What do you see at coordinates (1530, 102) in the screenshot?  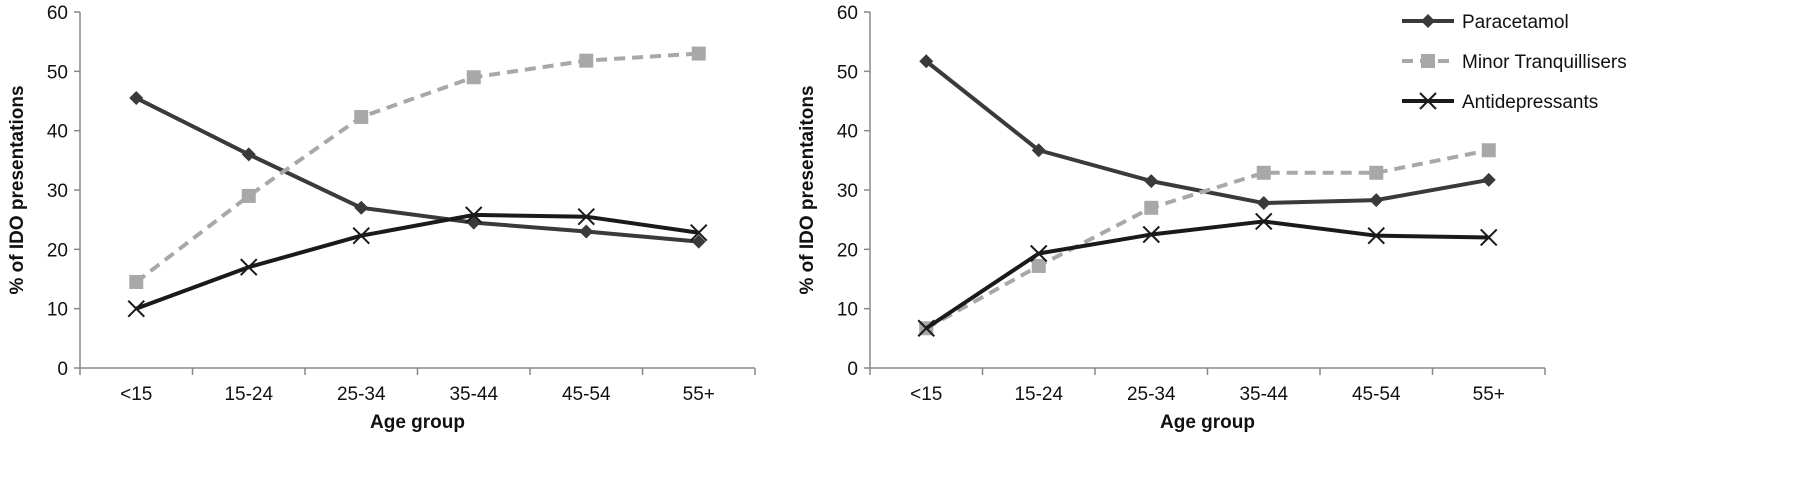 I see `legend-label: Antidepressants` at bounding box center [1530, 102].